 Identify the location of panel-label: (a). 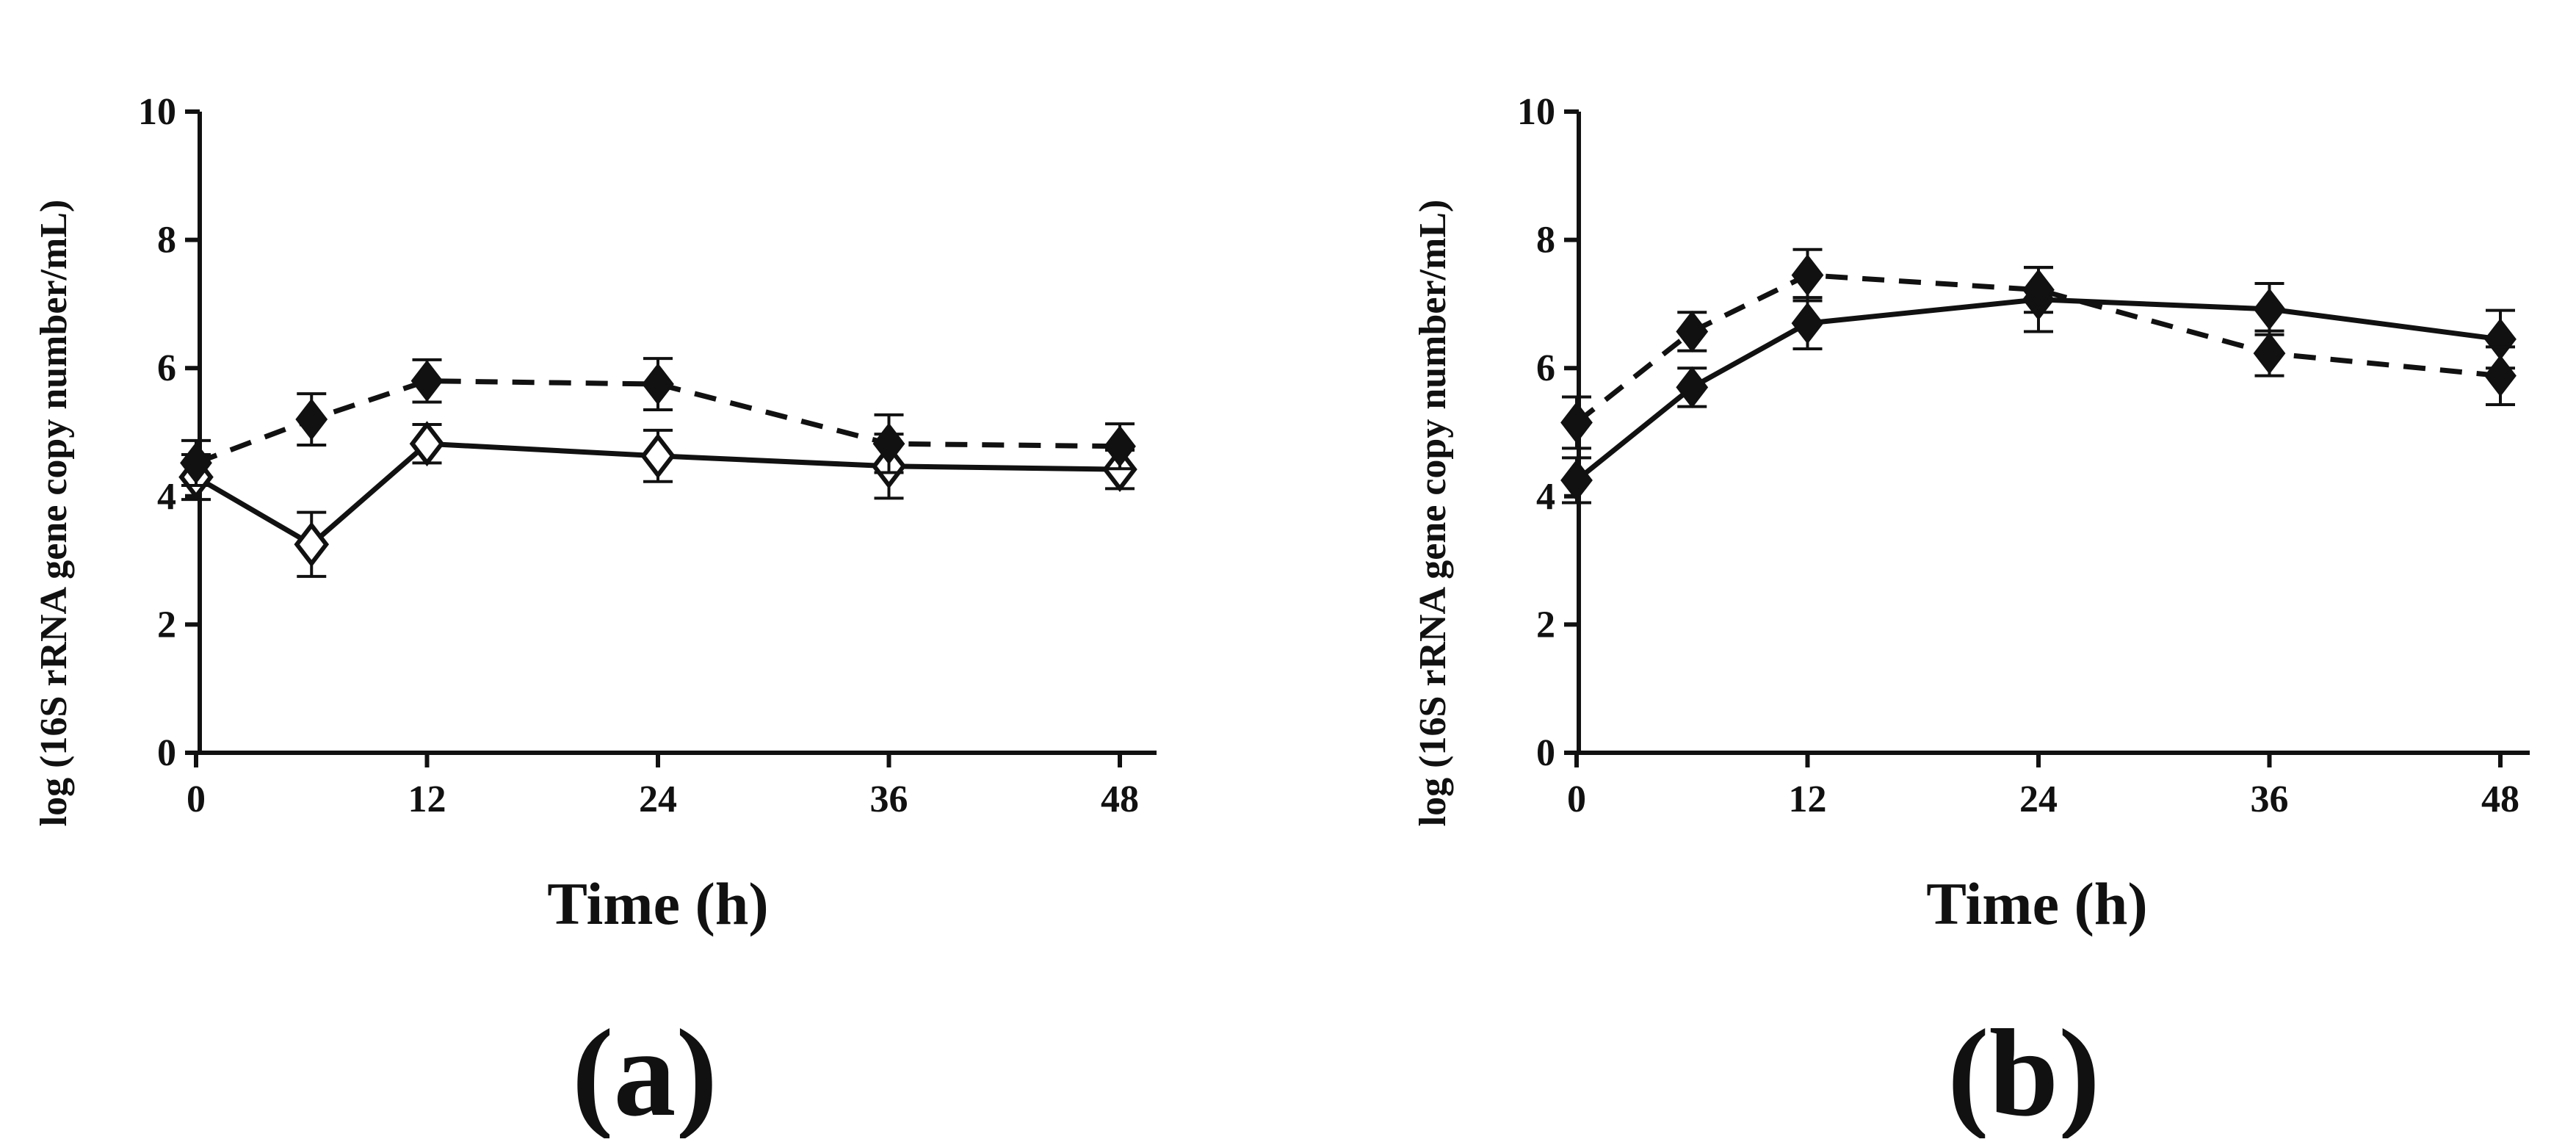
(644, 1071).